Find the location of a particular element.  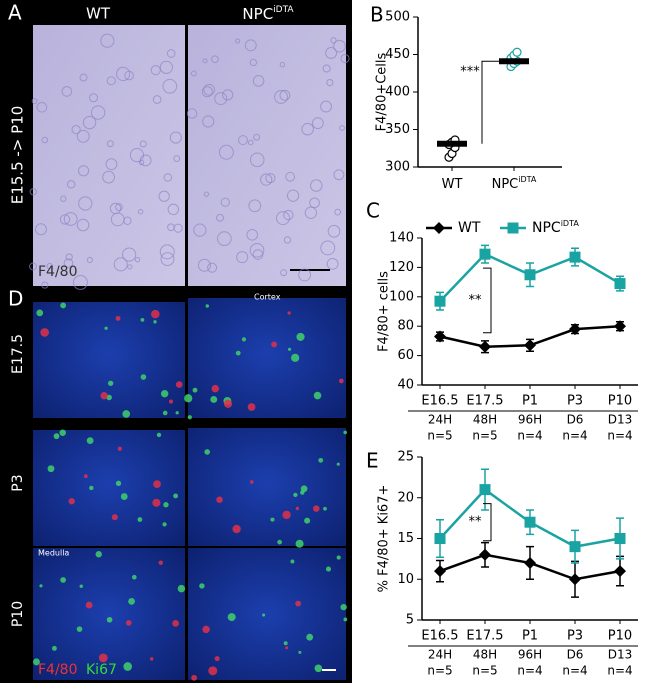

micrograph-d is located at coordinates (267, 614).